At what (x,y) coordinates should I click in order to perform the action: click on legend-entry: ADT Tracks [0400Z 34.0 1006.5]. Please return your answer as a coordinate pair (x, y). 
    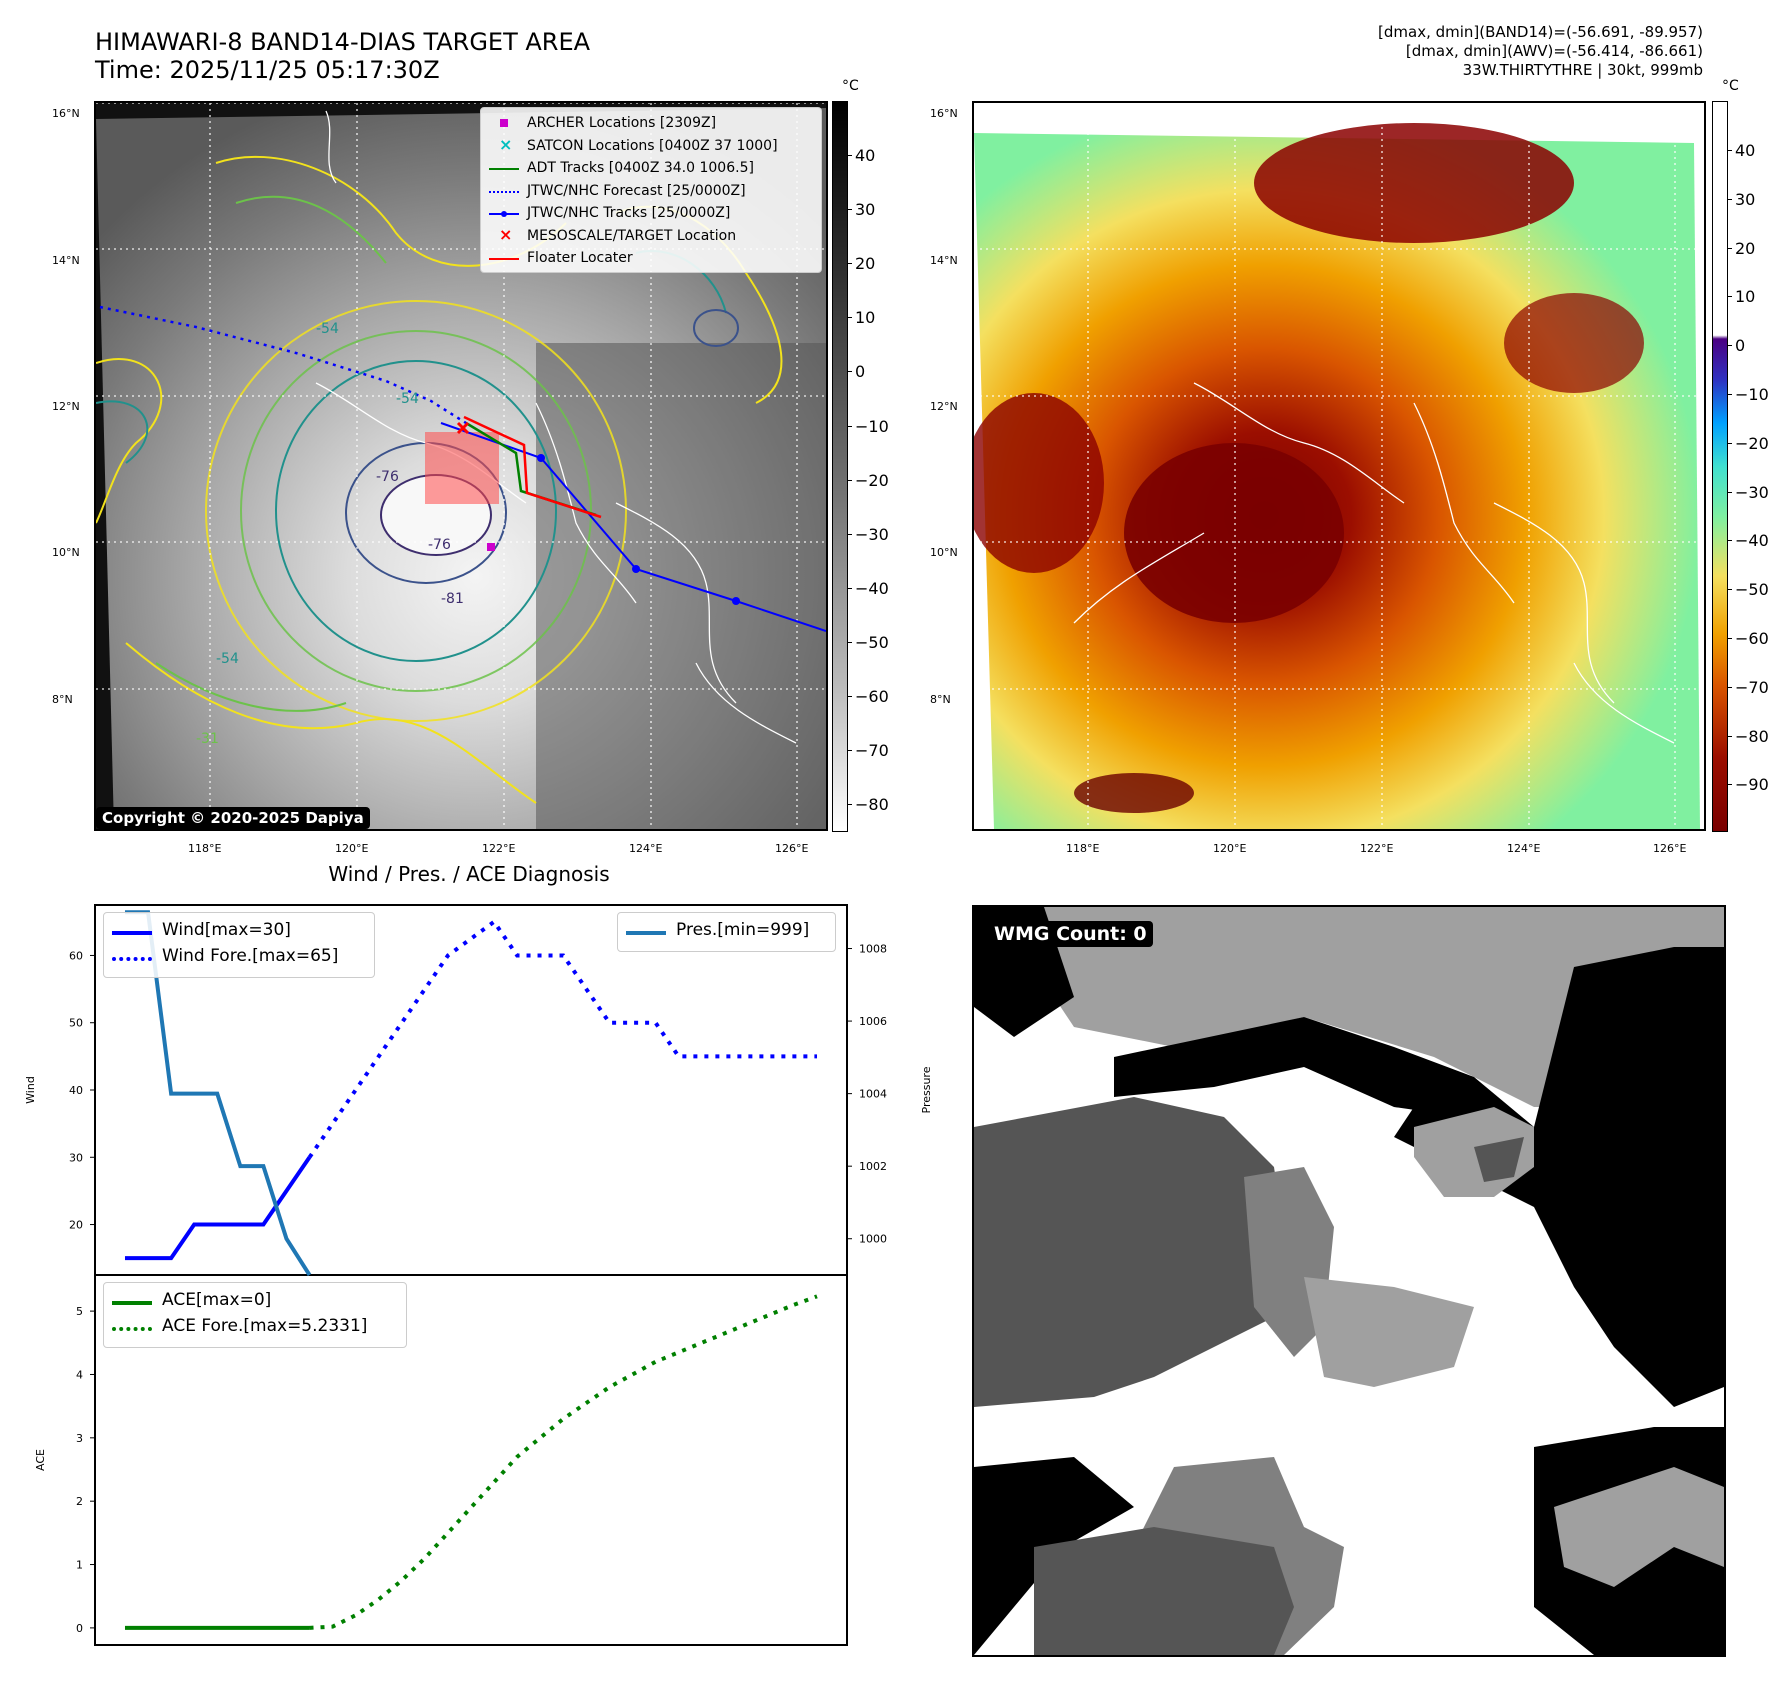
    Looking at the image, I should click on (649, 169).